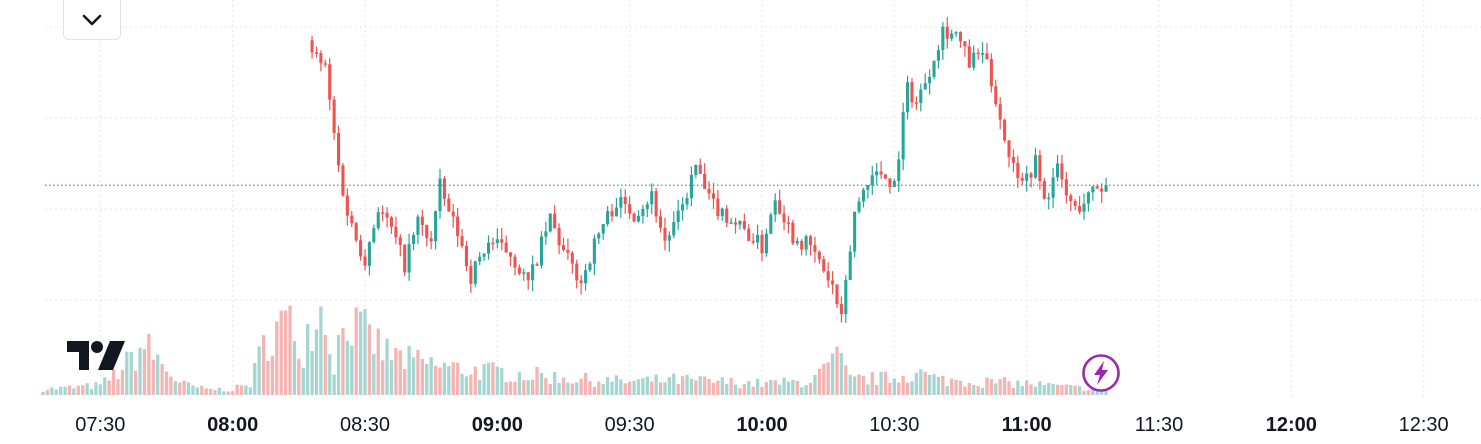 The width and height of the screenshot is (1481, 444). I want to click on volume-bars, so click(574, 350).